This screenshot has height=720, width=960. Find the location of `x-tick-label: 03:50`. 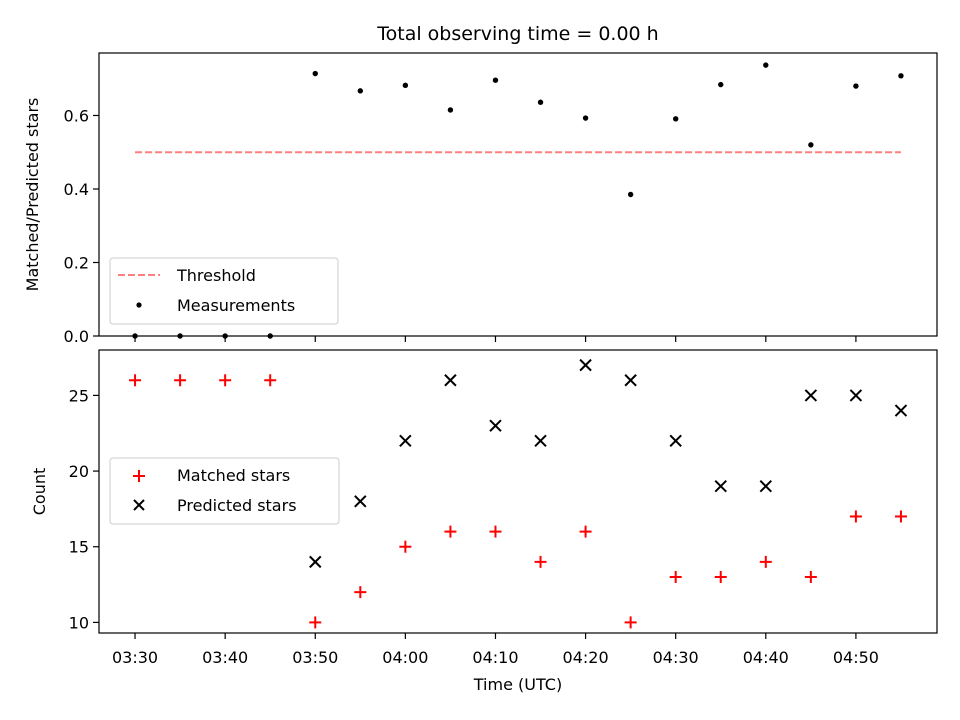

x-tick-label: 03:50 is located at coordinates (315, 657).